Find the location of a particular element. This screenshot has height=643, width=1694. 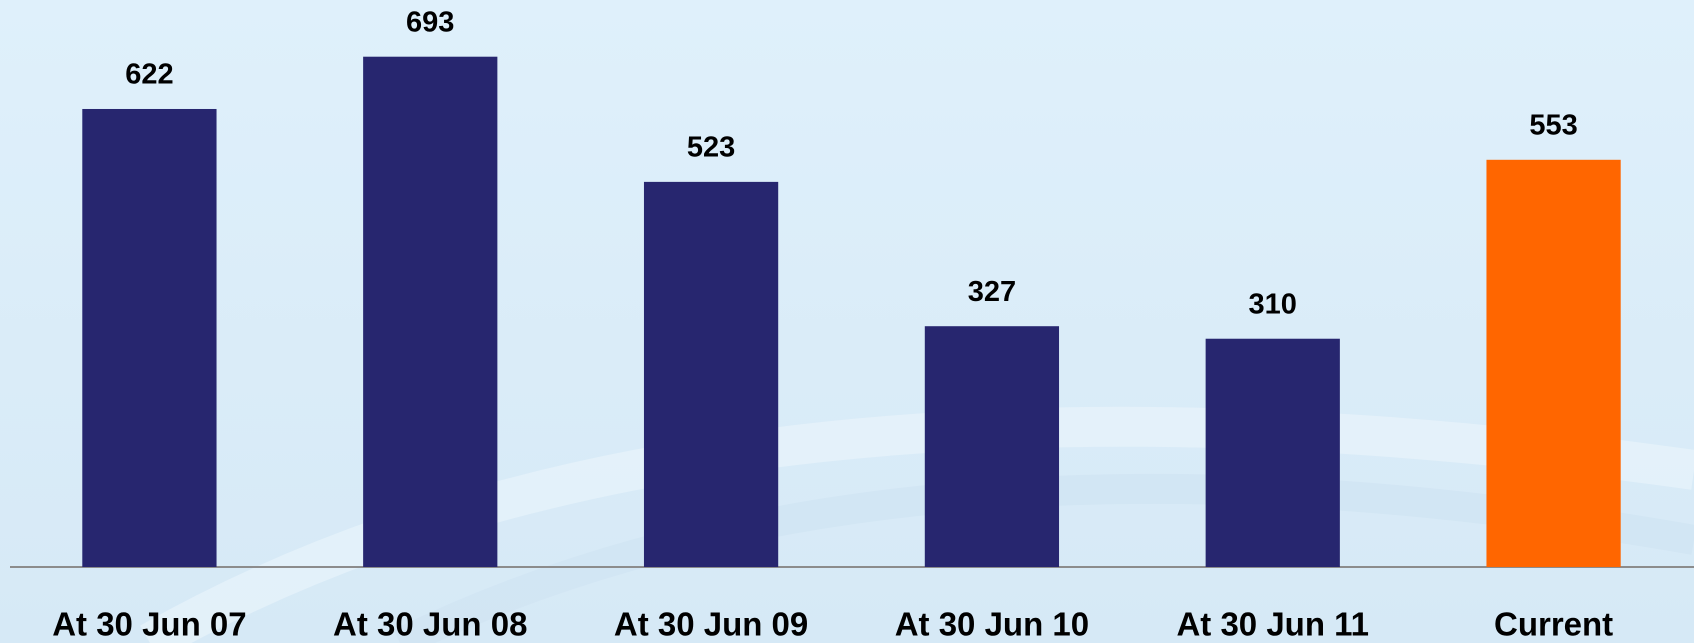

x-tick-label: At 30 Jun 09 is located at coordinates (711, 624).